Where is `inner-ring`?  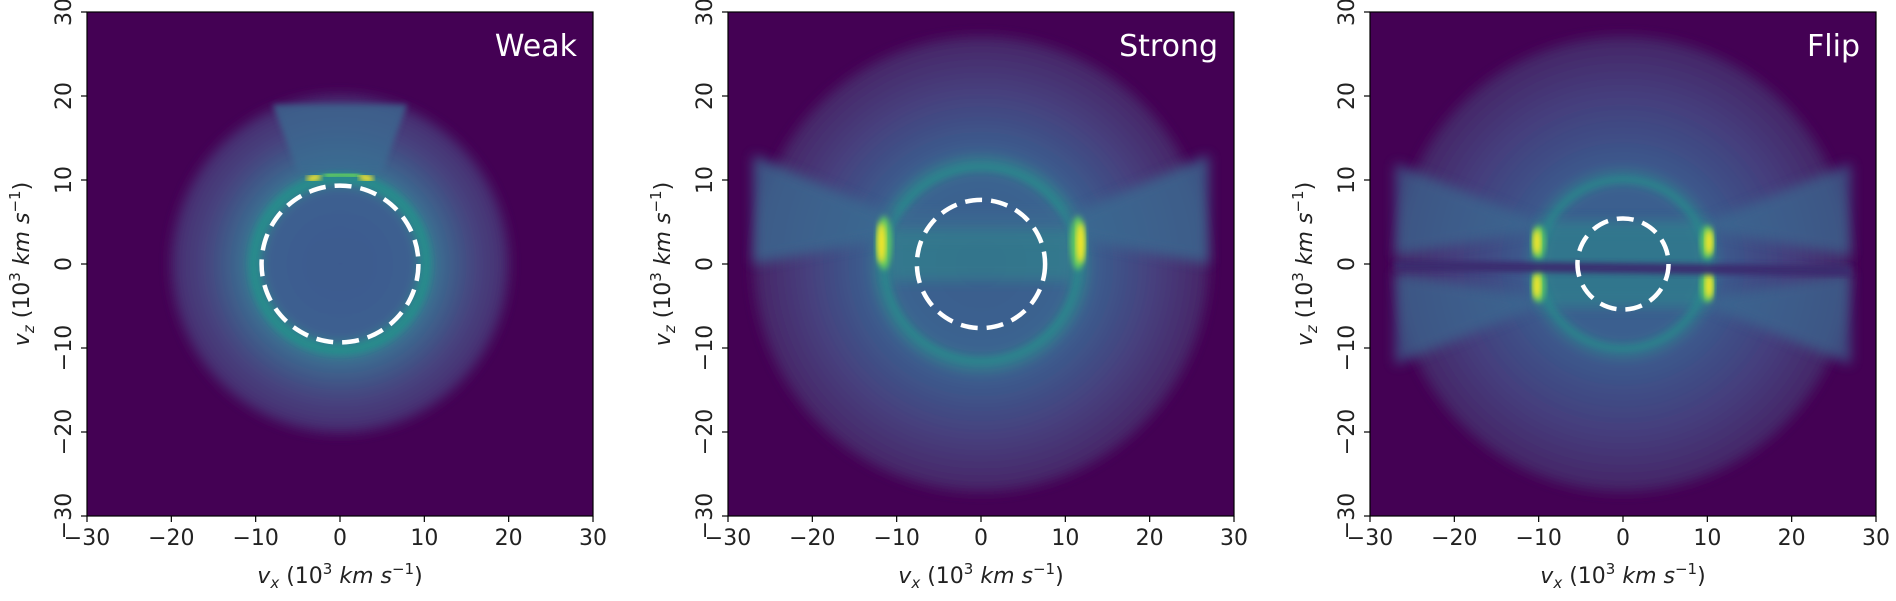
inner-ring is located at coordinates (340, 264).